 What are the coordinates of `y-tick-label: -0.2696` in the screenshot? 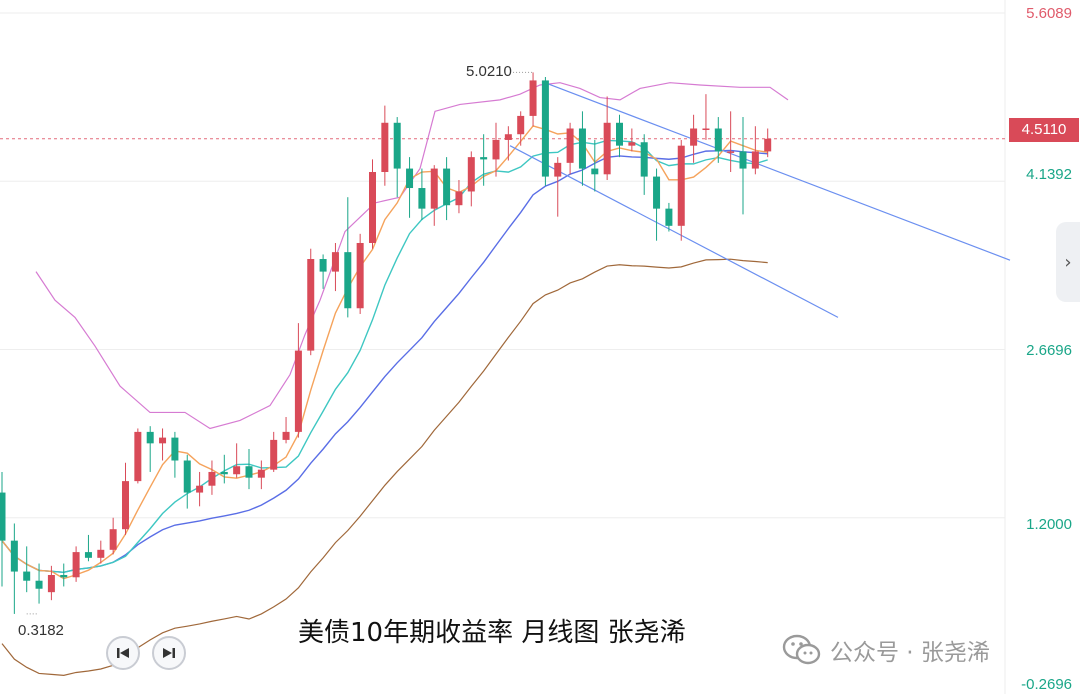 It's located at (1046, 684).